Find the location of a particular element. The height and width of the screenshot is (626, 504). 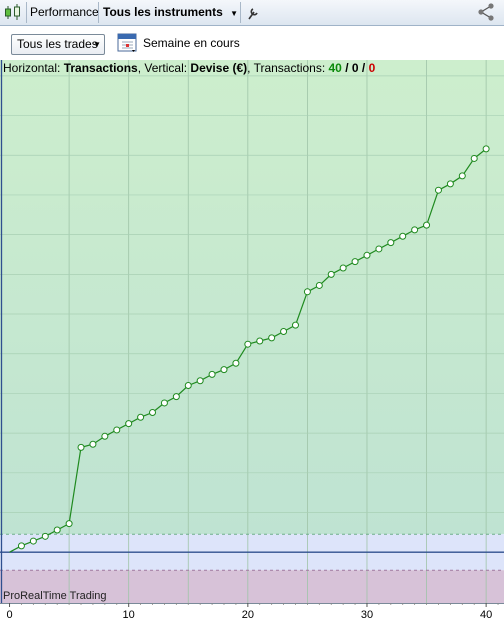

period-label: Semaine en cours is located at coordinates (191, 43).